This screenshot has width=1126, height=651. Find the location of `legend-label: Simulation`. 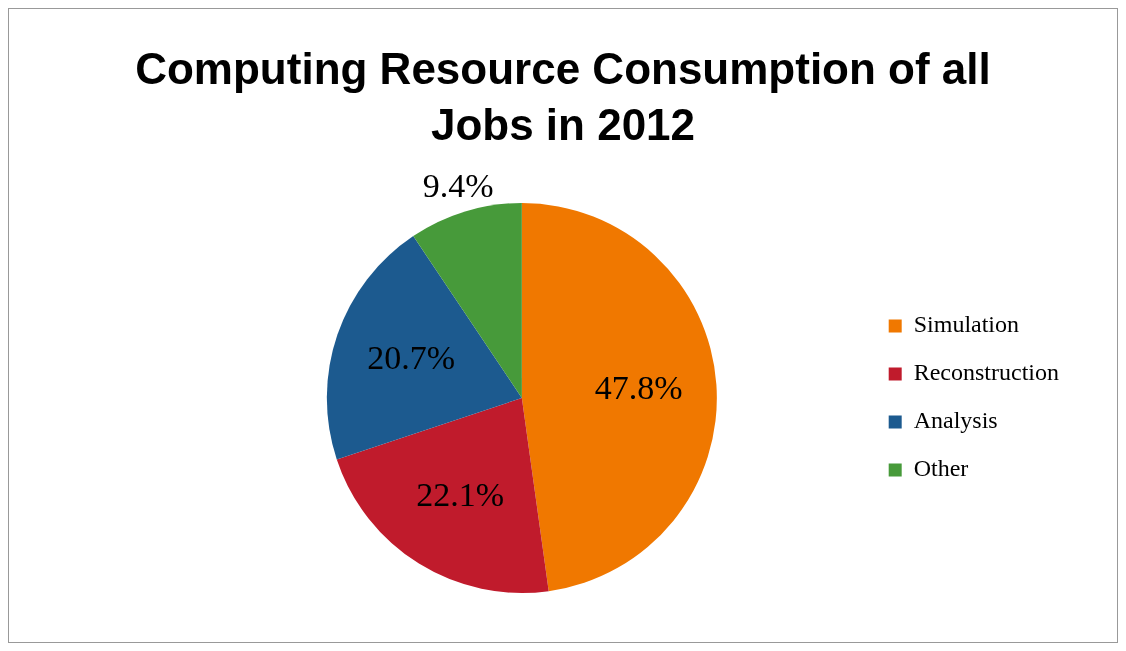

legend-label: Simulation is located at coordinates (966, 324).